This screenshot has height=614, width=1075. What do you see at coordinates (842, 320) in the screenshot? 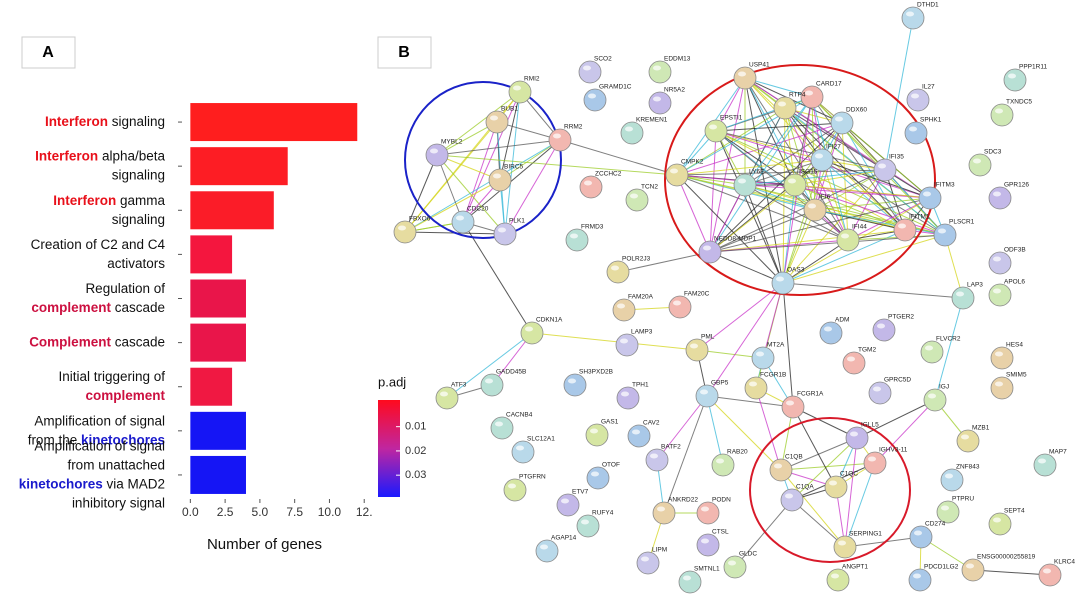
I see `node-label: ADM` at bounding box center [842, 320].